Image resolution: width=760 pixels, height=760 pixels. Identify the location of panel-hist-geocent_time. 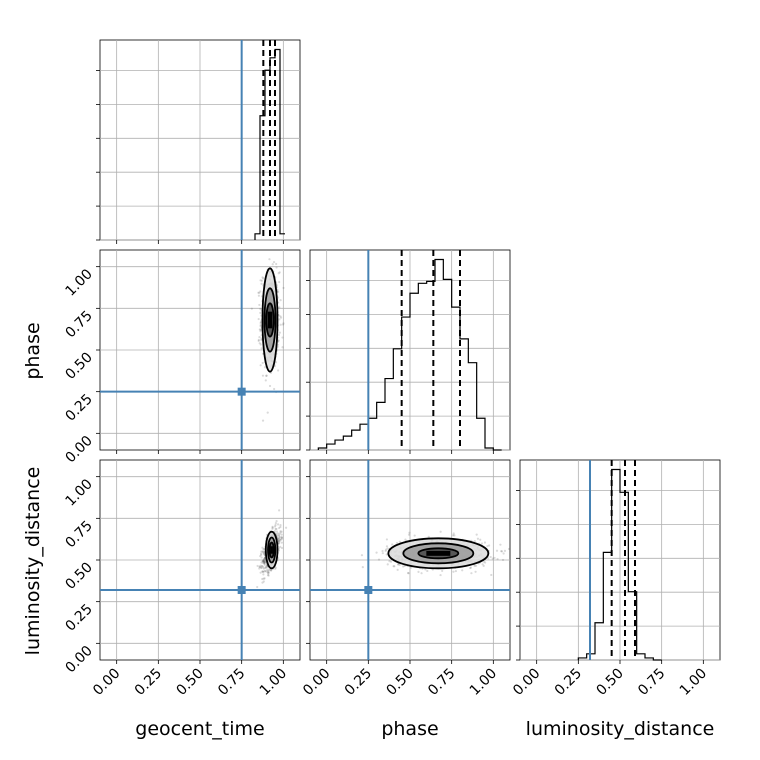
(198, 141).